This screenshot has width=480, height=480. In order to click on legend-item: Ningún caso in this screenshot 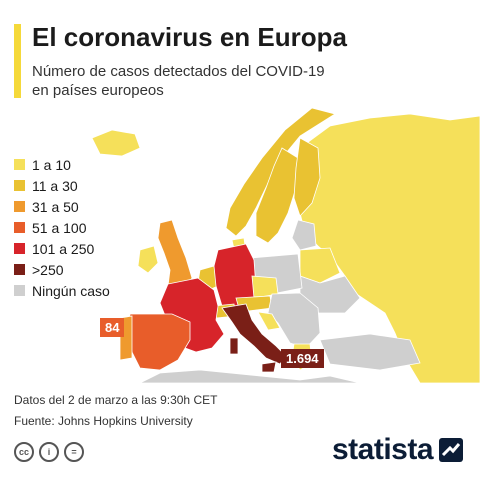, I will do `click(62, 290)`.